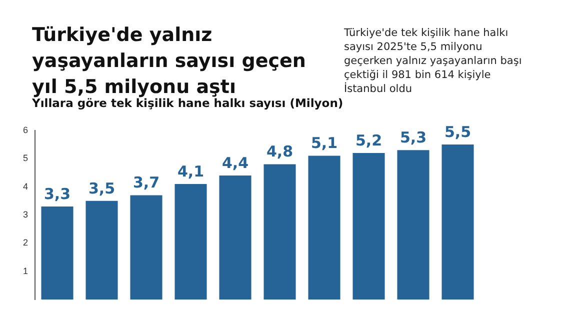 This screenshot has width=568, height=320. What do you see at coordinates (235, 163) in the screenshot?
I see `data-label: 4,4` at bounding box center [235, 163].